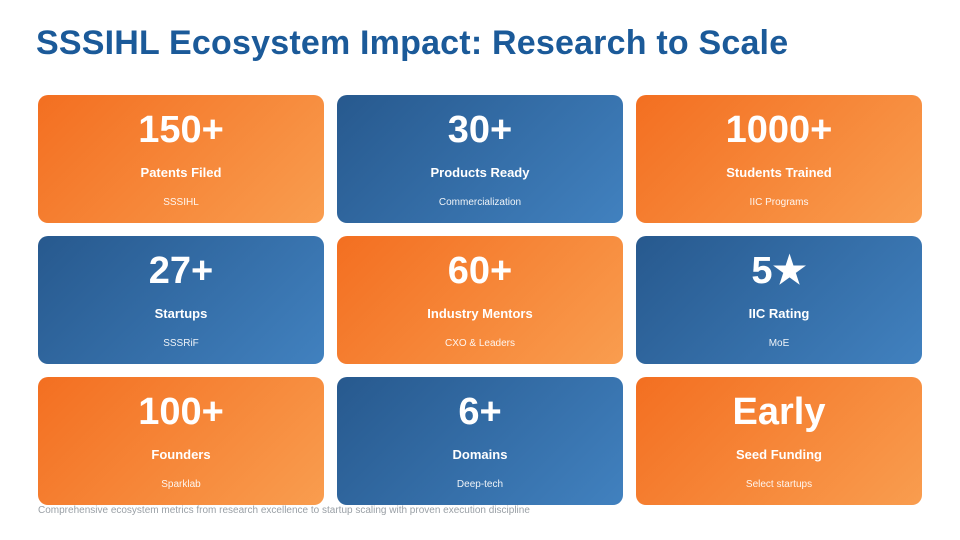 The width and height of the screenshot is (960, 540). Describe the element at coordinates (779, 271) in the screenshot. I see `metric-value-with-star-icon: 5★` at that location.